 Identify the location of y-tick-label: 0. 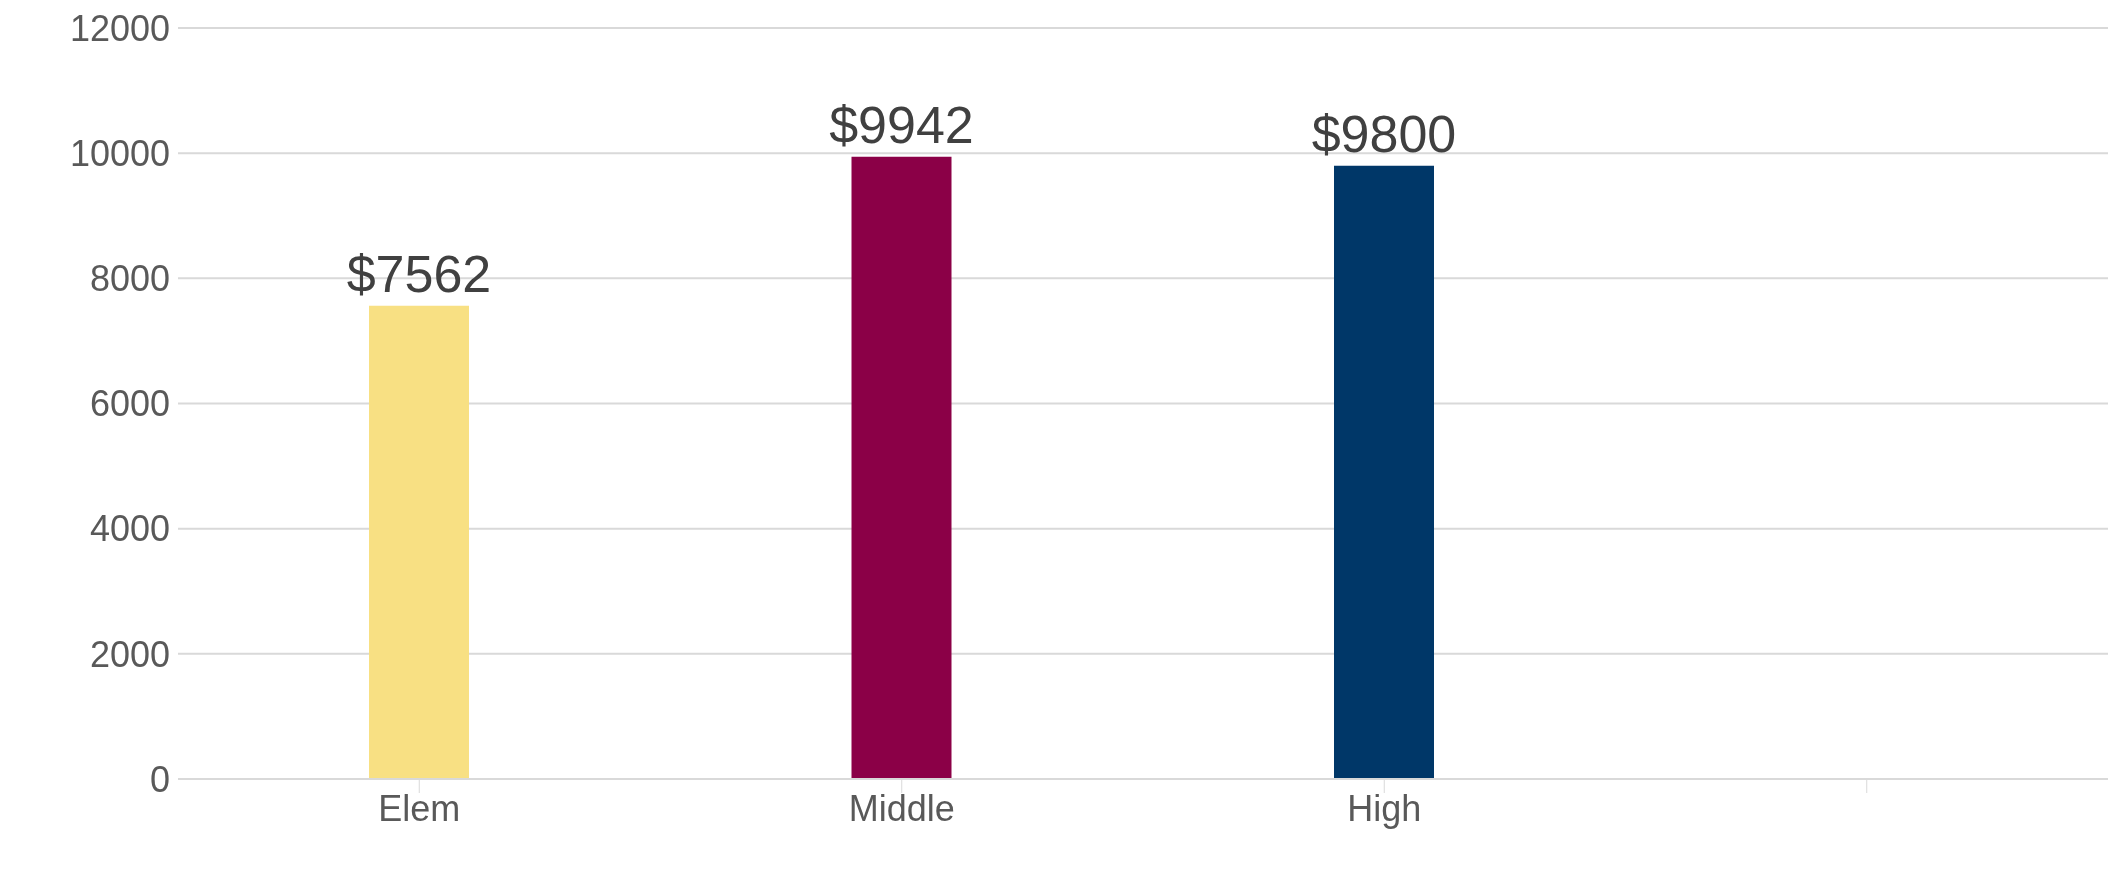
(159, 779).